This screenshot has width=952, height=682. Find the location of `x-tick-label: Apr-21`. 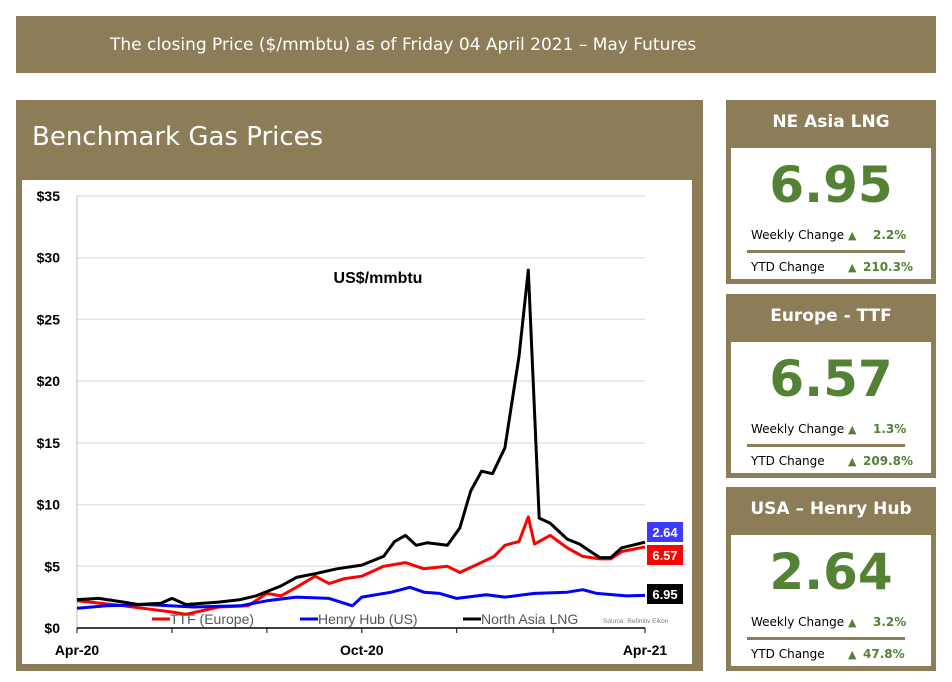

x-tick-label: Apr-21 is located at coordinates (645, 650).